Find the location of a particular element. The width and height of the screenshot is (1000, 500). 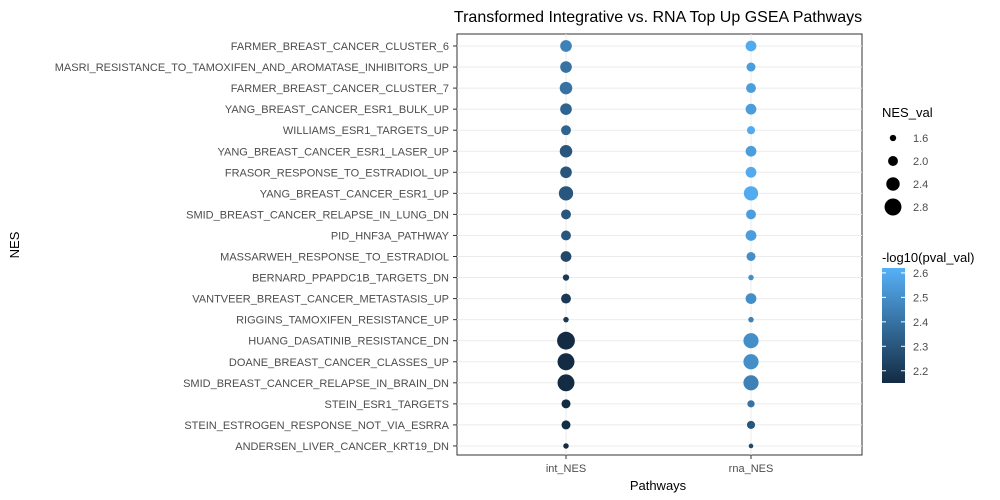

y-tick-label: SMID_BREAST_CANCER_RELAPSE_IN_LUNG_DN is located at coordinates (317, 215).